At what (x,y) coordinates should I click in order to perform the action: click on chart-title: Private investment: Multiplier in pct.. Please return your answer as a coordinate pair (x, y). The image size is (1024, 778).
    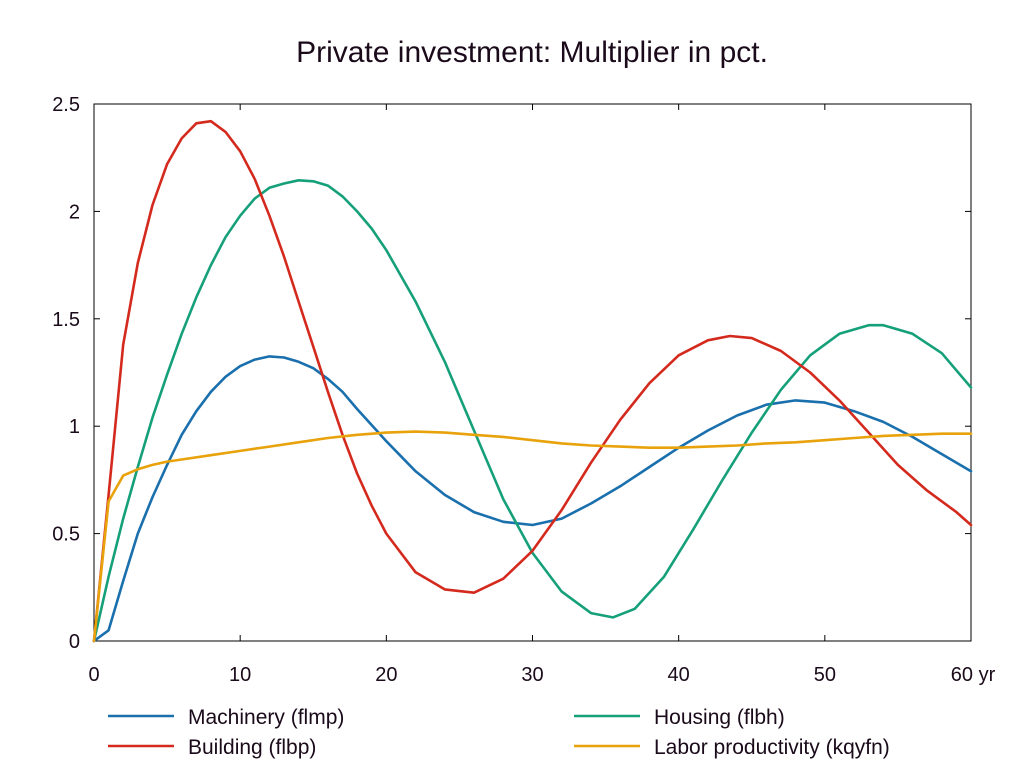
    Looking at the image, I should click on (532, 52).